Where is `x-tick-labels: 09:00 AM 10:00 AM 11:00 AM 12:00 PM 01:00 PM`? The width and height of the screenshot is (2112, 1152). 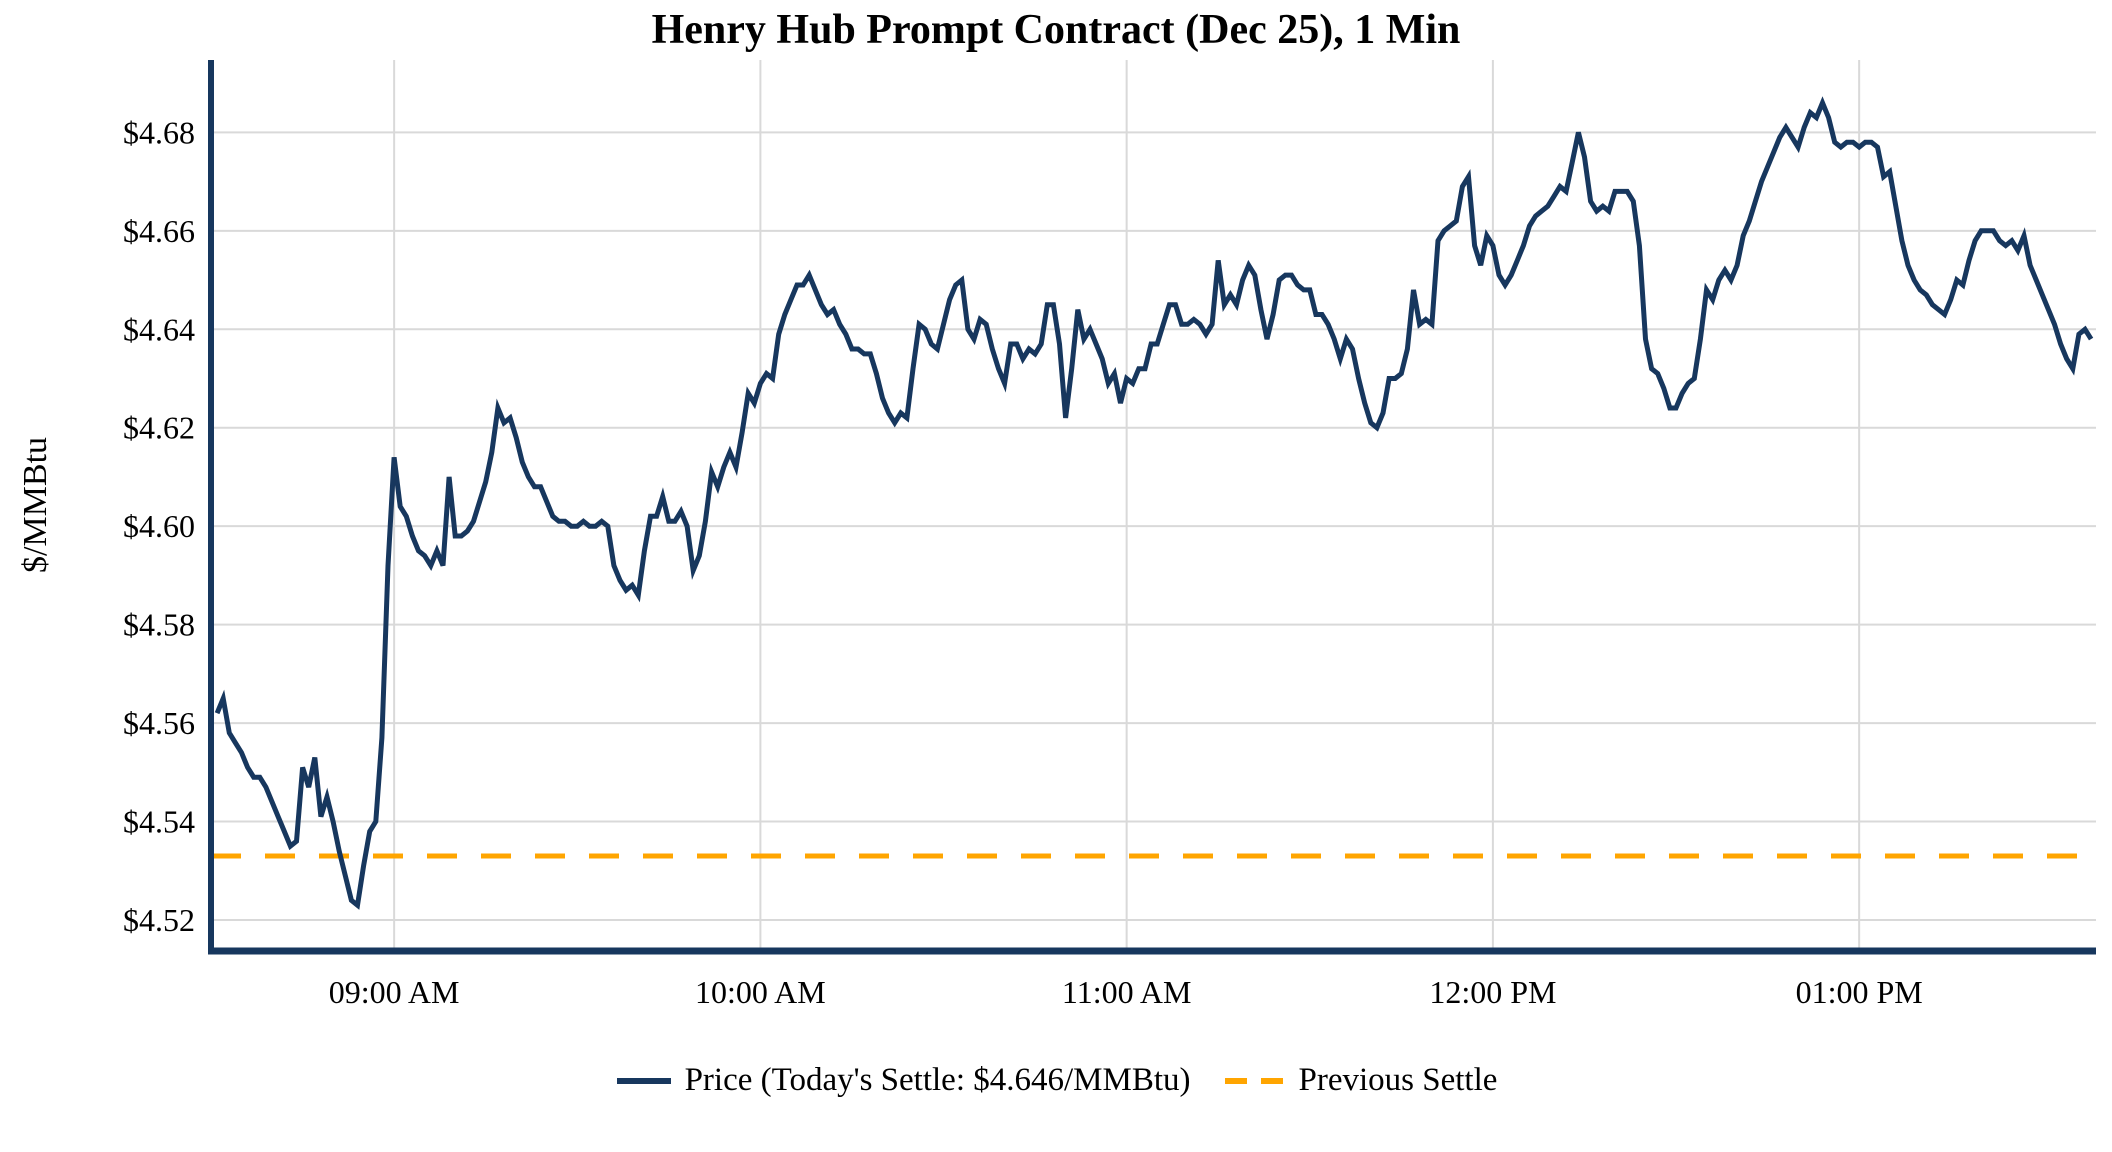
x-tick-labels: 09:00 AM 10:00 AM 11:00 AM 12:00 PM 01:00 PM is located at coordinates (1126, 992).